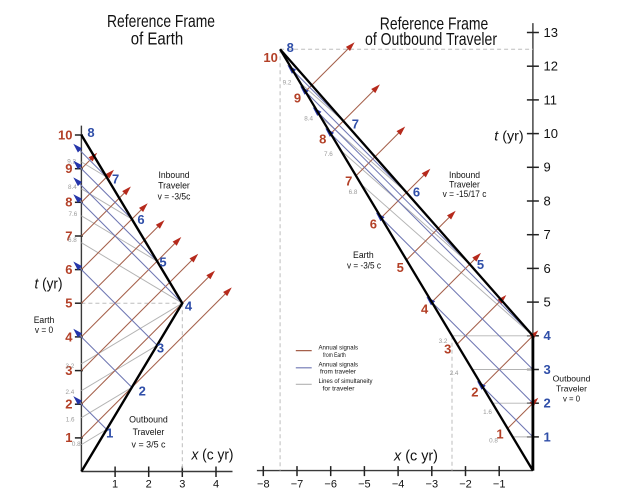  Describe the element at coordinates (297, 485) in the screenshot. I see `svg-text: −7` at that location.